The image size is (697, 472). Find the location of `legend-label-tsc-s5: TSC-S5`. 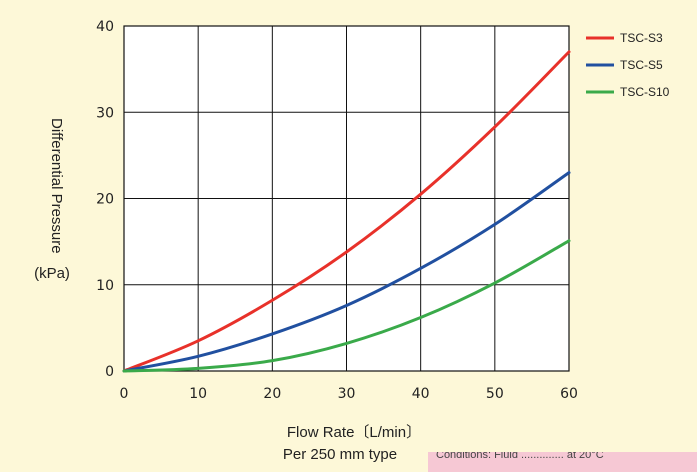

legend-label-tsc-s5: TSC-S5 is located at coordinates (641, 65).